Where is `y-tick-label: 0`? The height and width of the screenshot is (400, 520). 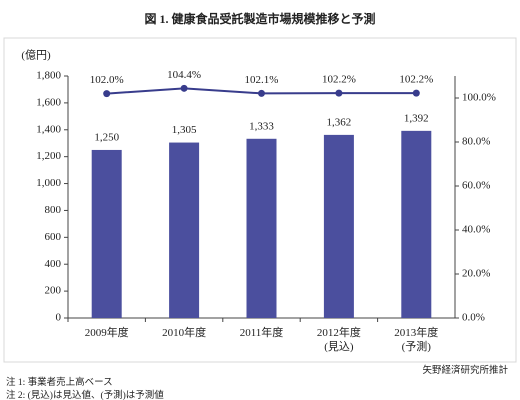
y-tick-label: 0 is located at coordinates (59, 318).